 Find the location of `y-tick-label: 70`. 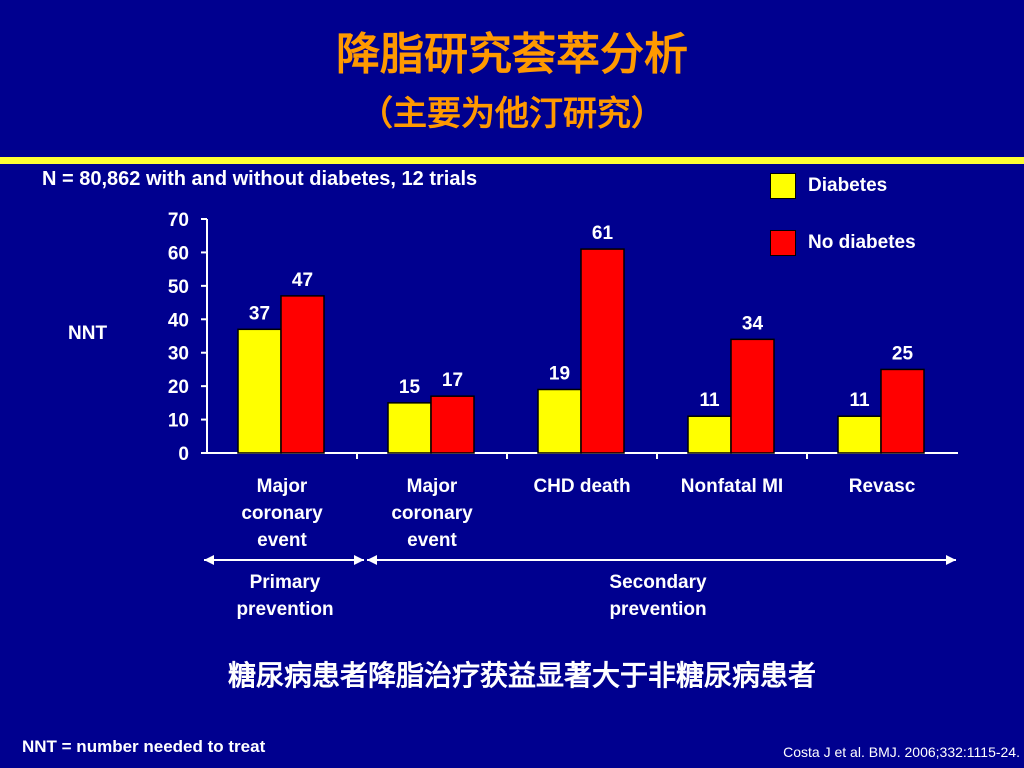

y-tick-label: 70 is located at coordinates (178, 220).